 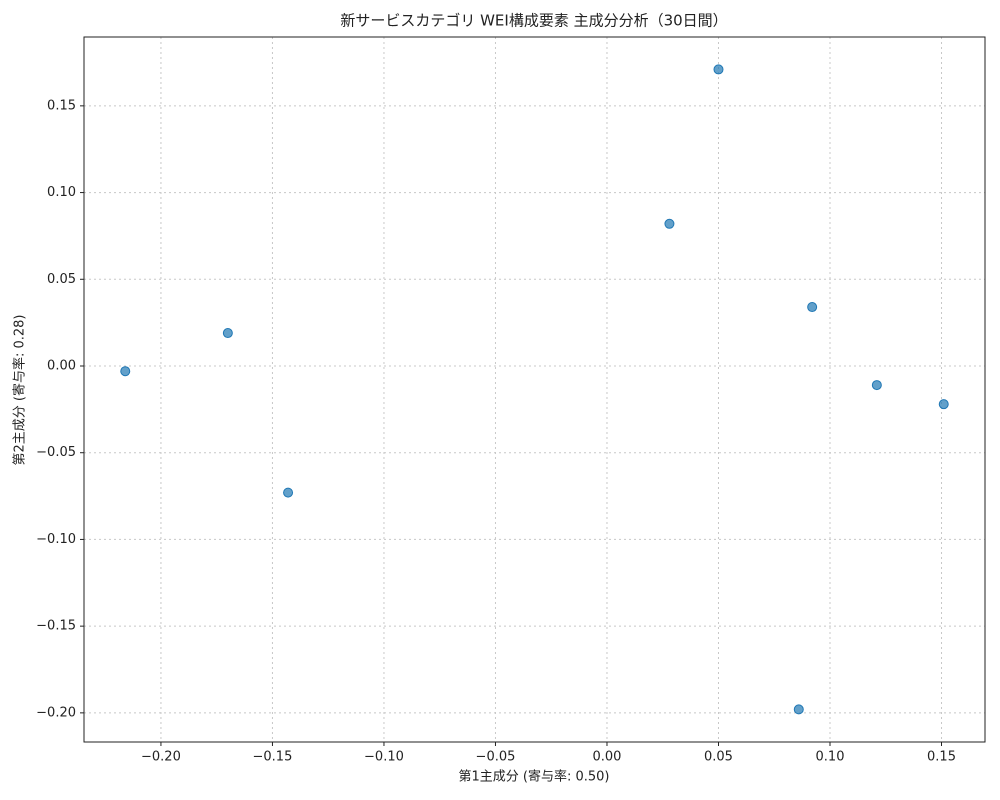 I want to click on x-tick-label: −0.10, so click(x=384, y=757).